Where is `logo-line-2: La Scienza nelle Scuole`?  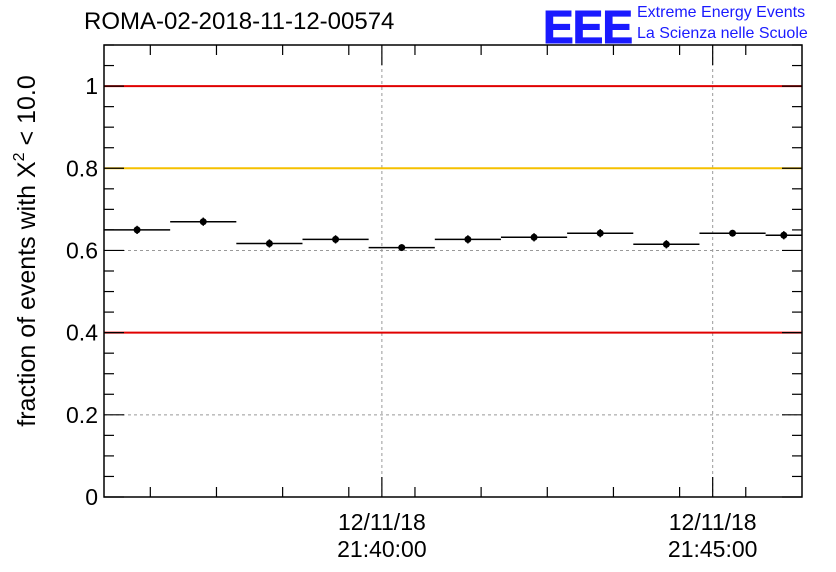 logo-line-2: La Scienza nelle Scuole is located at coordinates (722, 33).